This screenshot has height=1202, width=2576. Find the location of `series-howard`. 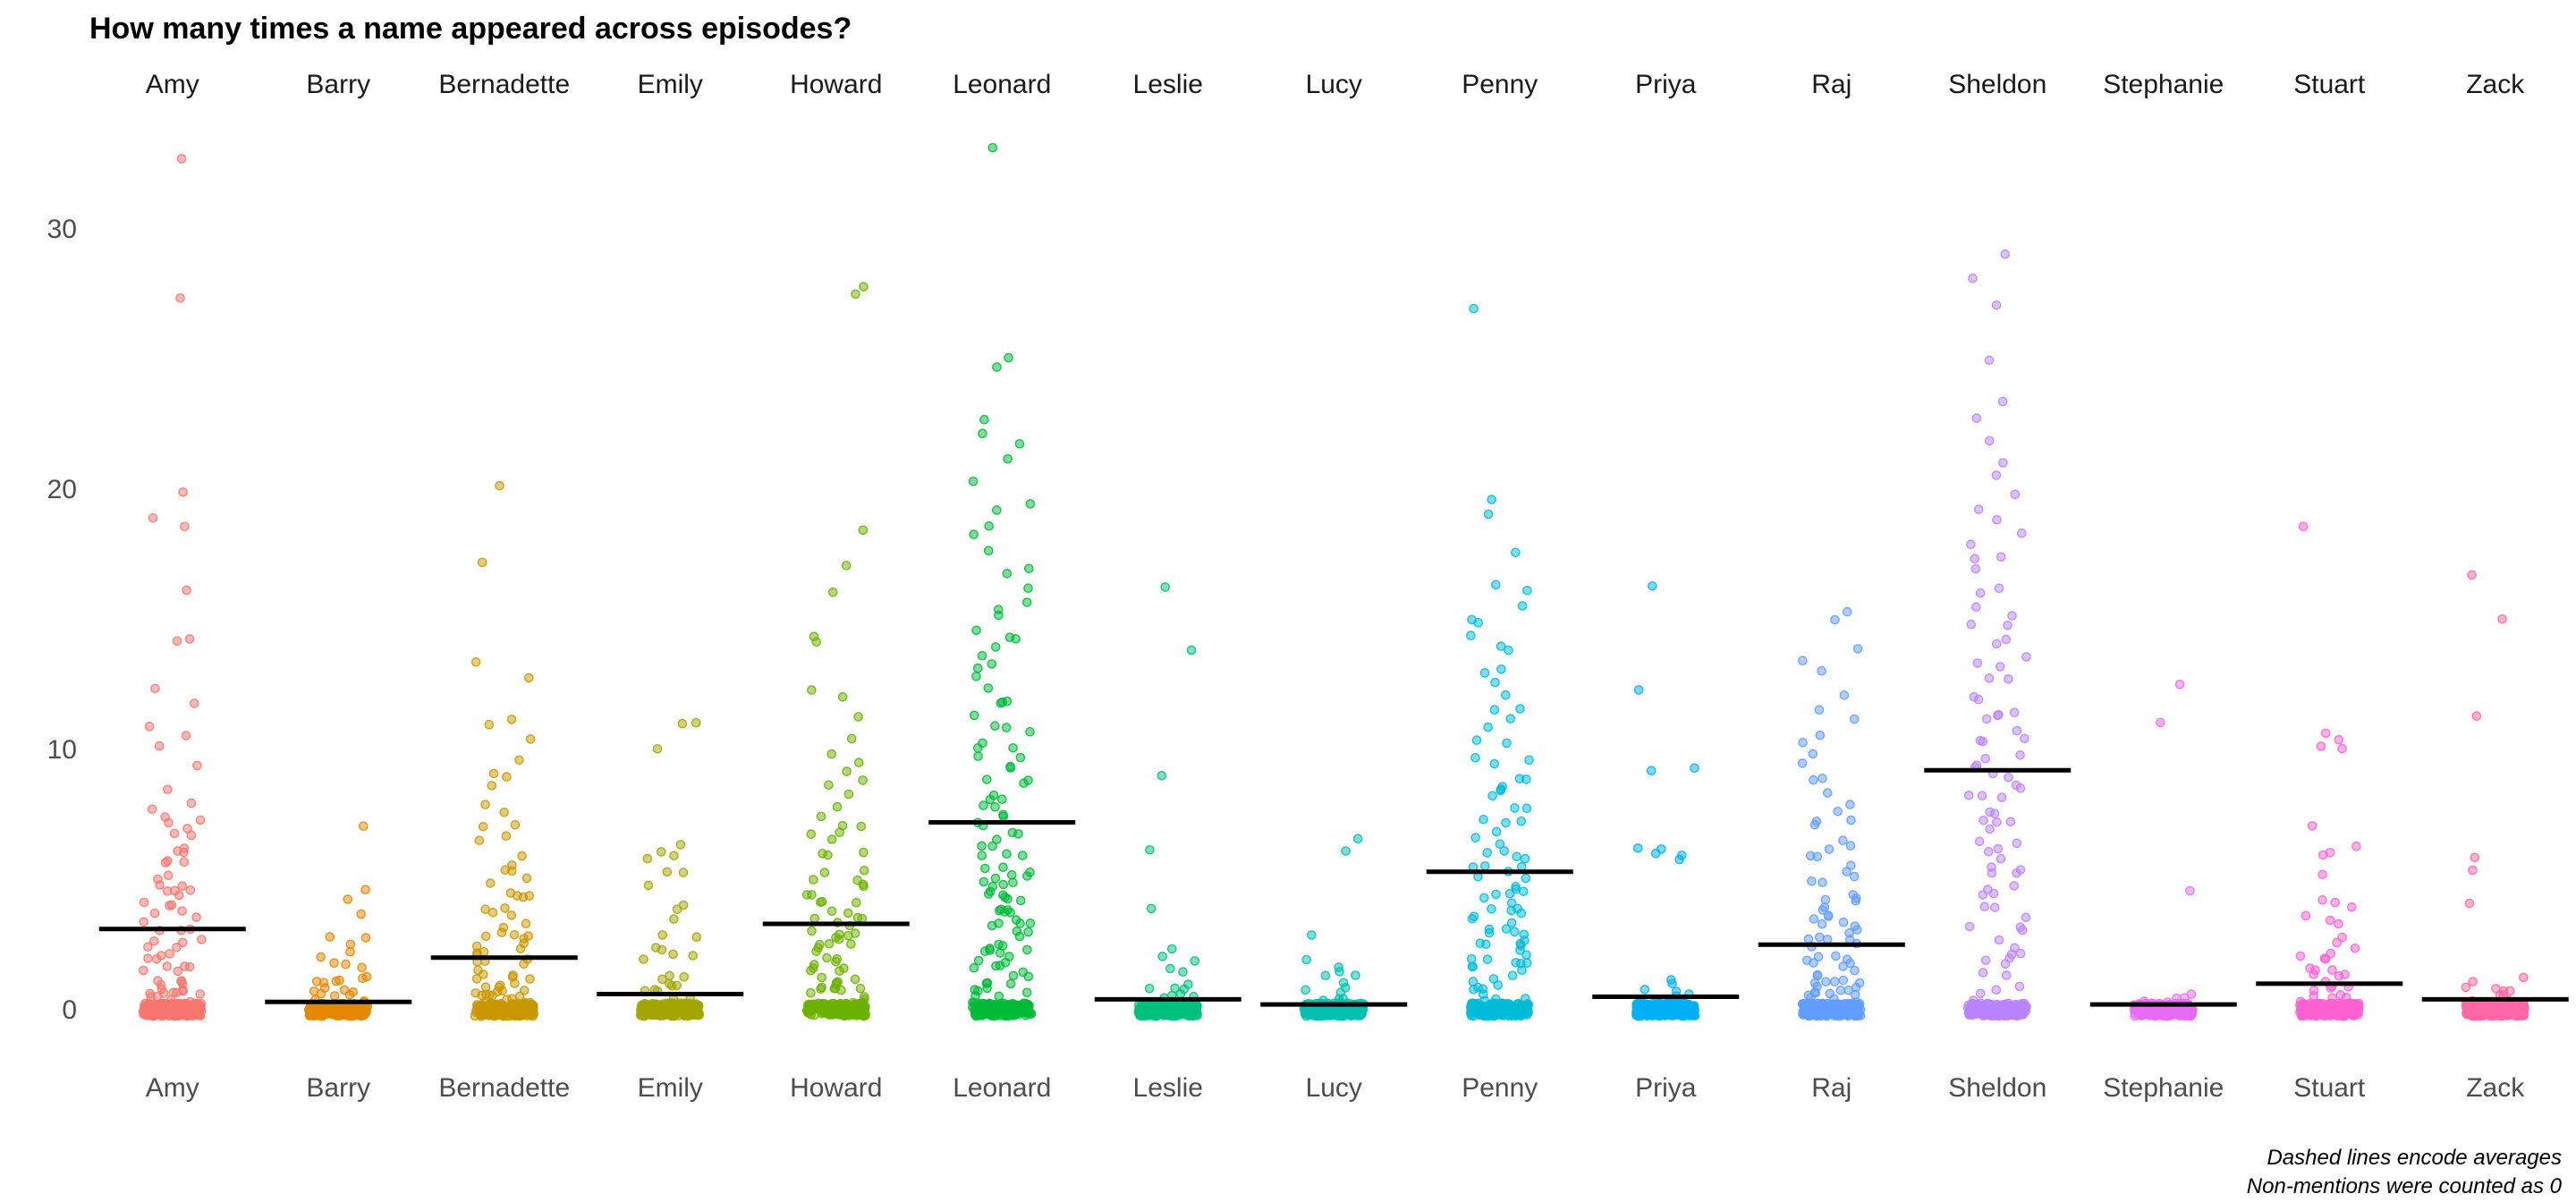

series-howard is located at coordinates (836, 651).